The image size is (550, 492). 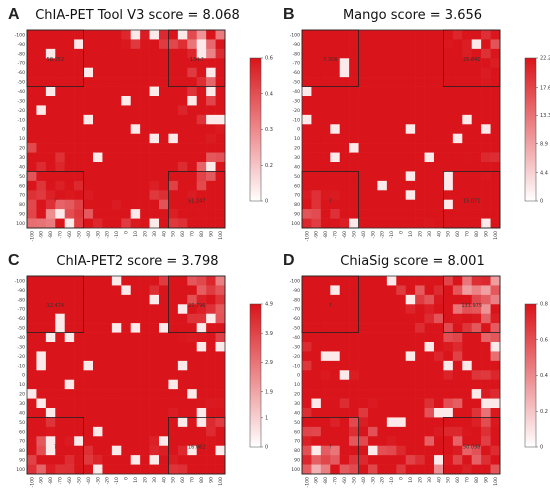 What do you see at coordinates (458, 480) in the screenshot?
I see `x-tick-label: 60` at bounding box center [458, 480].